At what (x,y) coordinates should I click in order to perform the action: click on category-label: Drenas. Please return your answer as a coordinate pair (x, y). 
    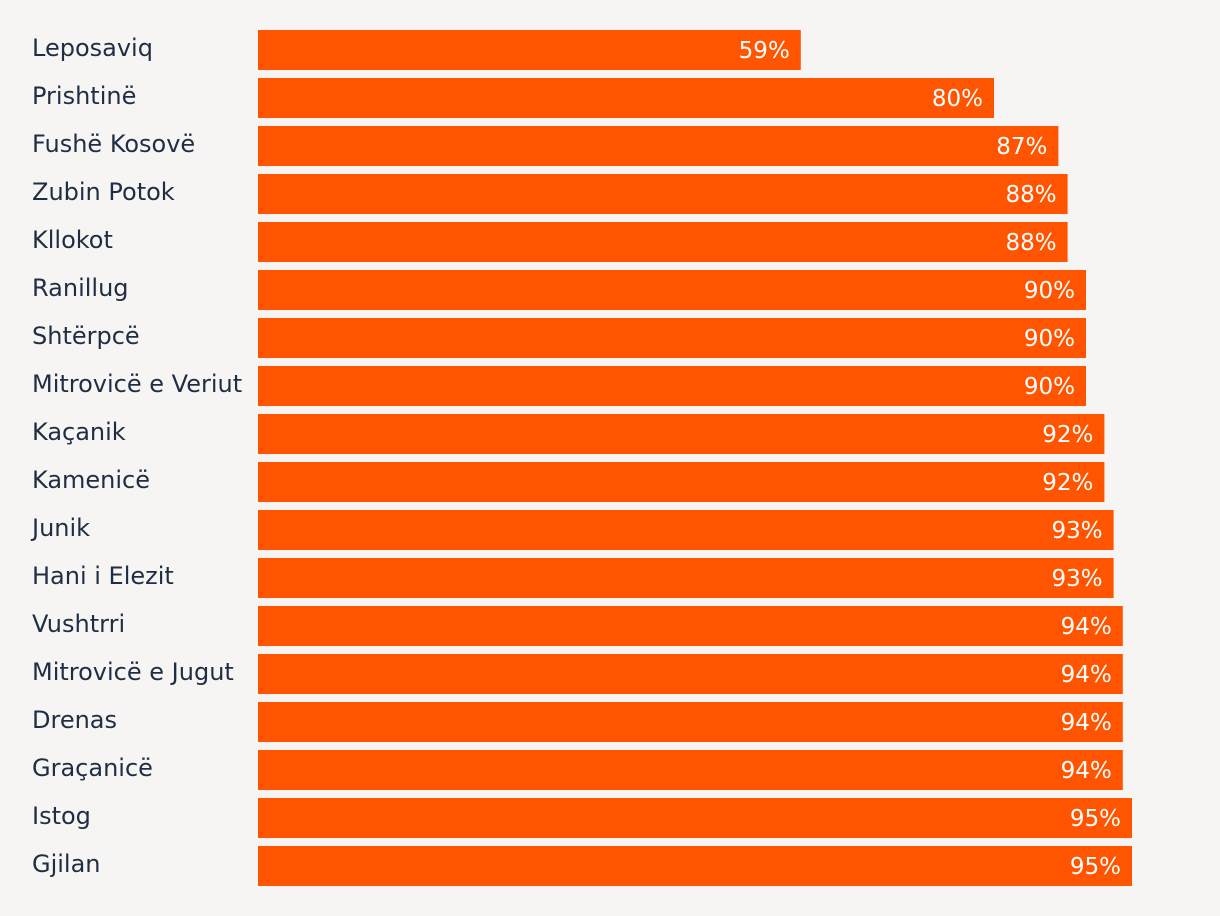
    Looking at the image, I should click on (74, 720).